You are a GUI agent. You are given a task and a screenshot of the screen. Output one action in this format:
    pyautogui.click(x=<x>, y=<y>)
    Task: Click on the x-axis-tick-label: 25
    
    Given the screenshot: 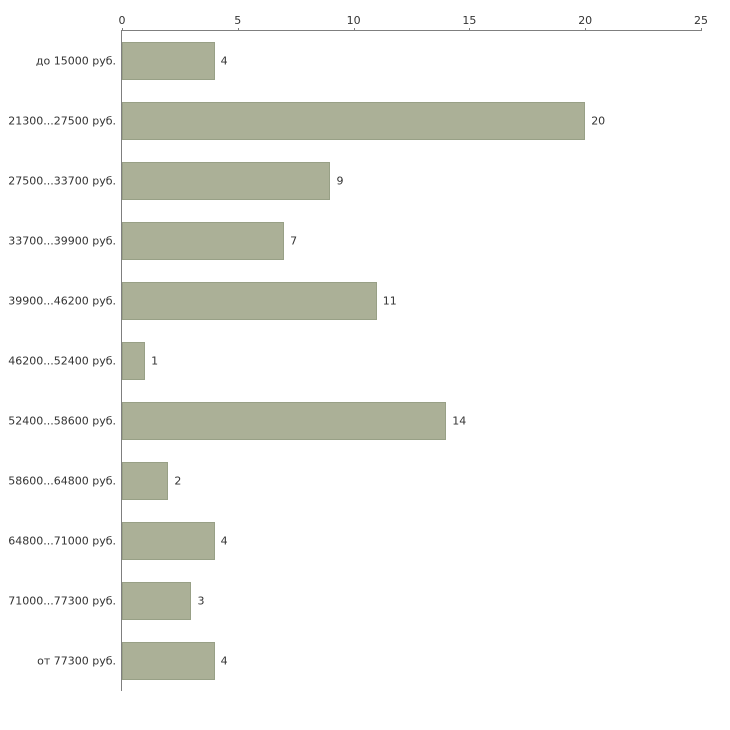 What is the action you would take?
    pyautogui.click(x=701, y=20)
    